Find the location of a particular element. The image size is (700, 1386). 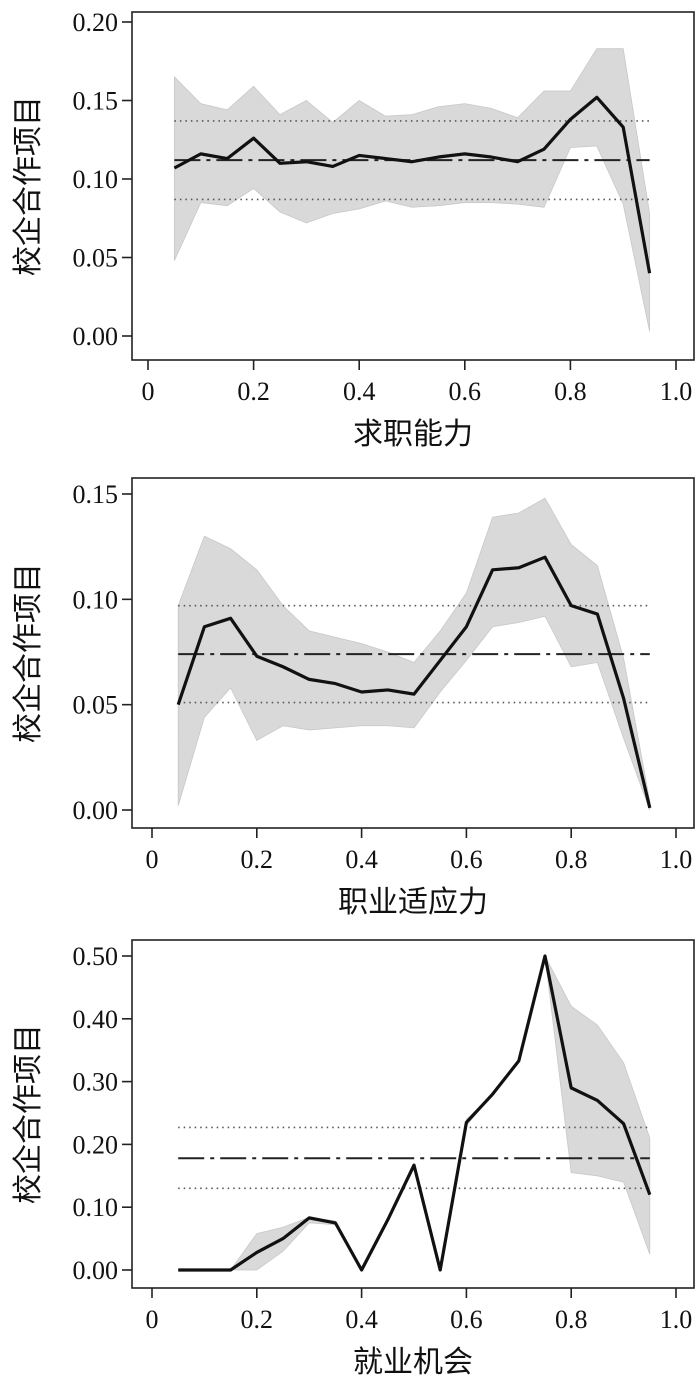

y-tick-label: 0.30 is located at coordinates (96, 1082).